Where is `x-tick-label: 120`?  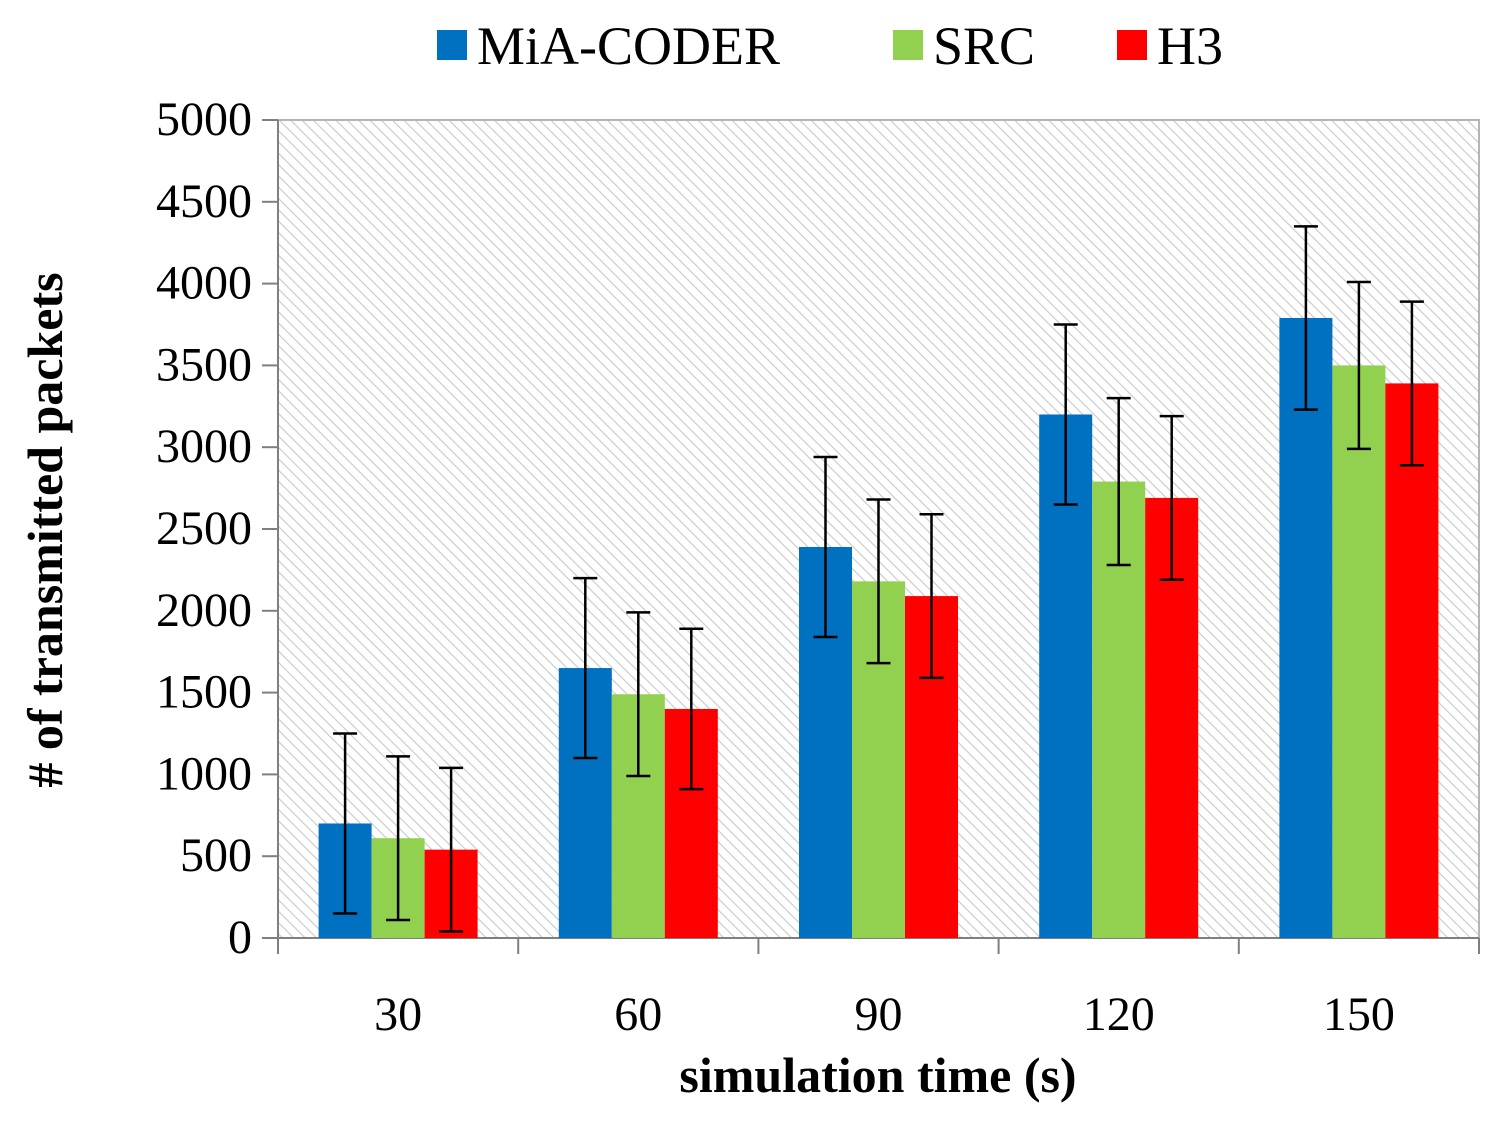
x-tick-label: 120 is located at coordinates (1119, 1014).